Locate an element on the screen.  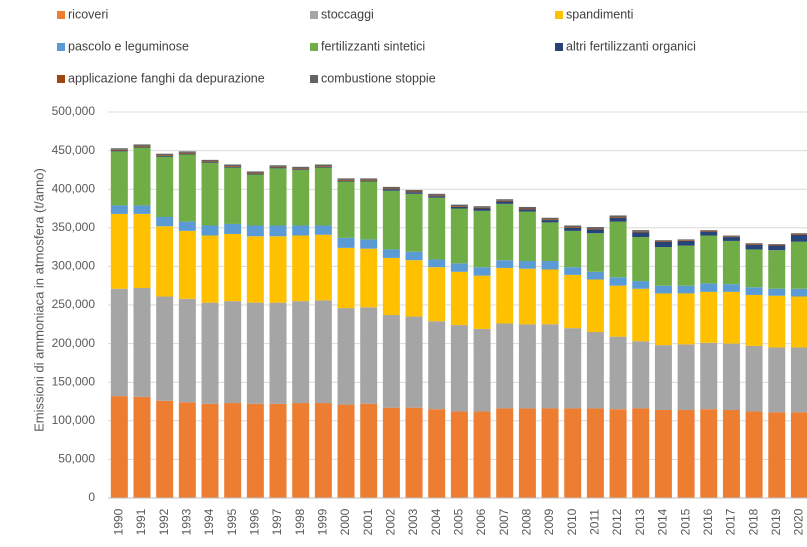
y-tick-label: 350,000 is located at coordinates (74, 227).